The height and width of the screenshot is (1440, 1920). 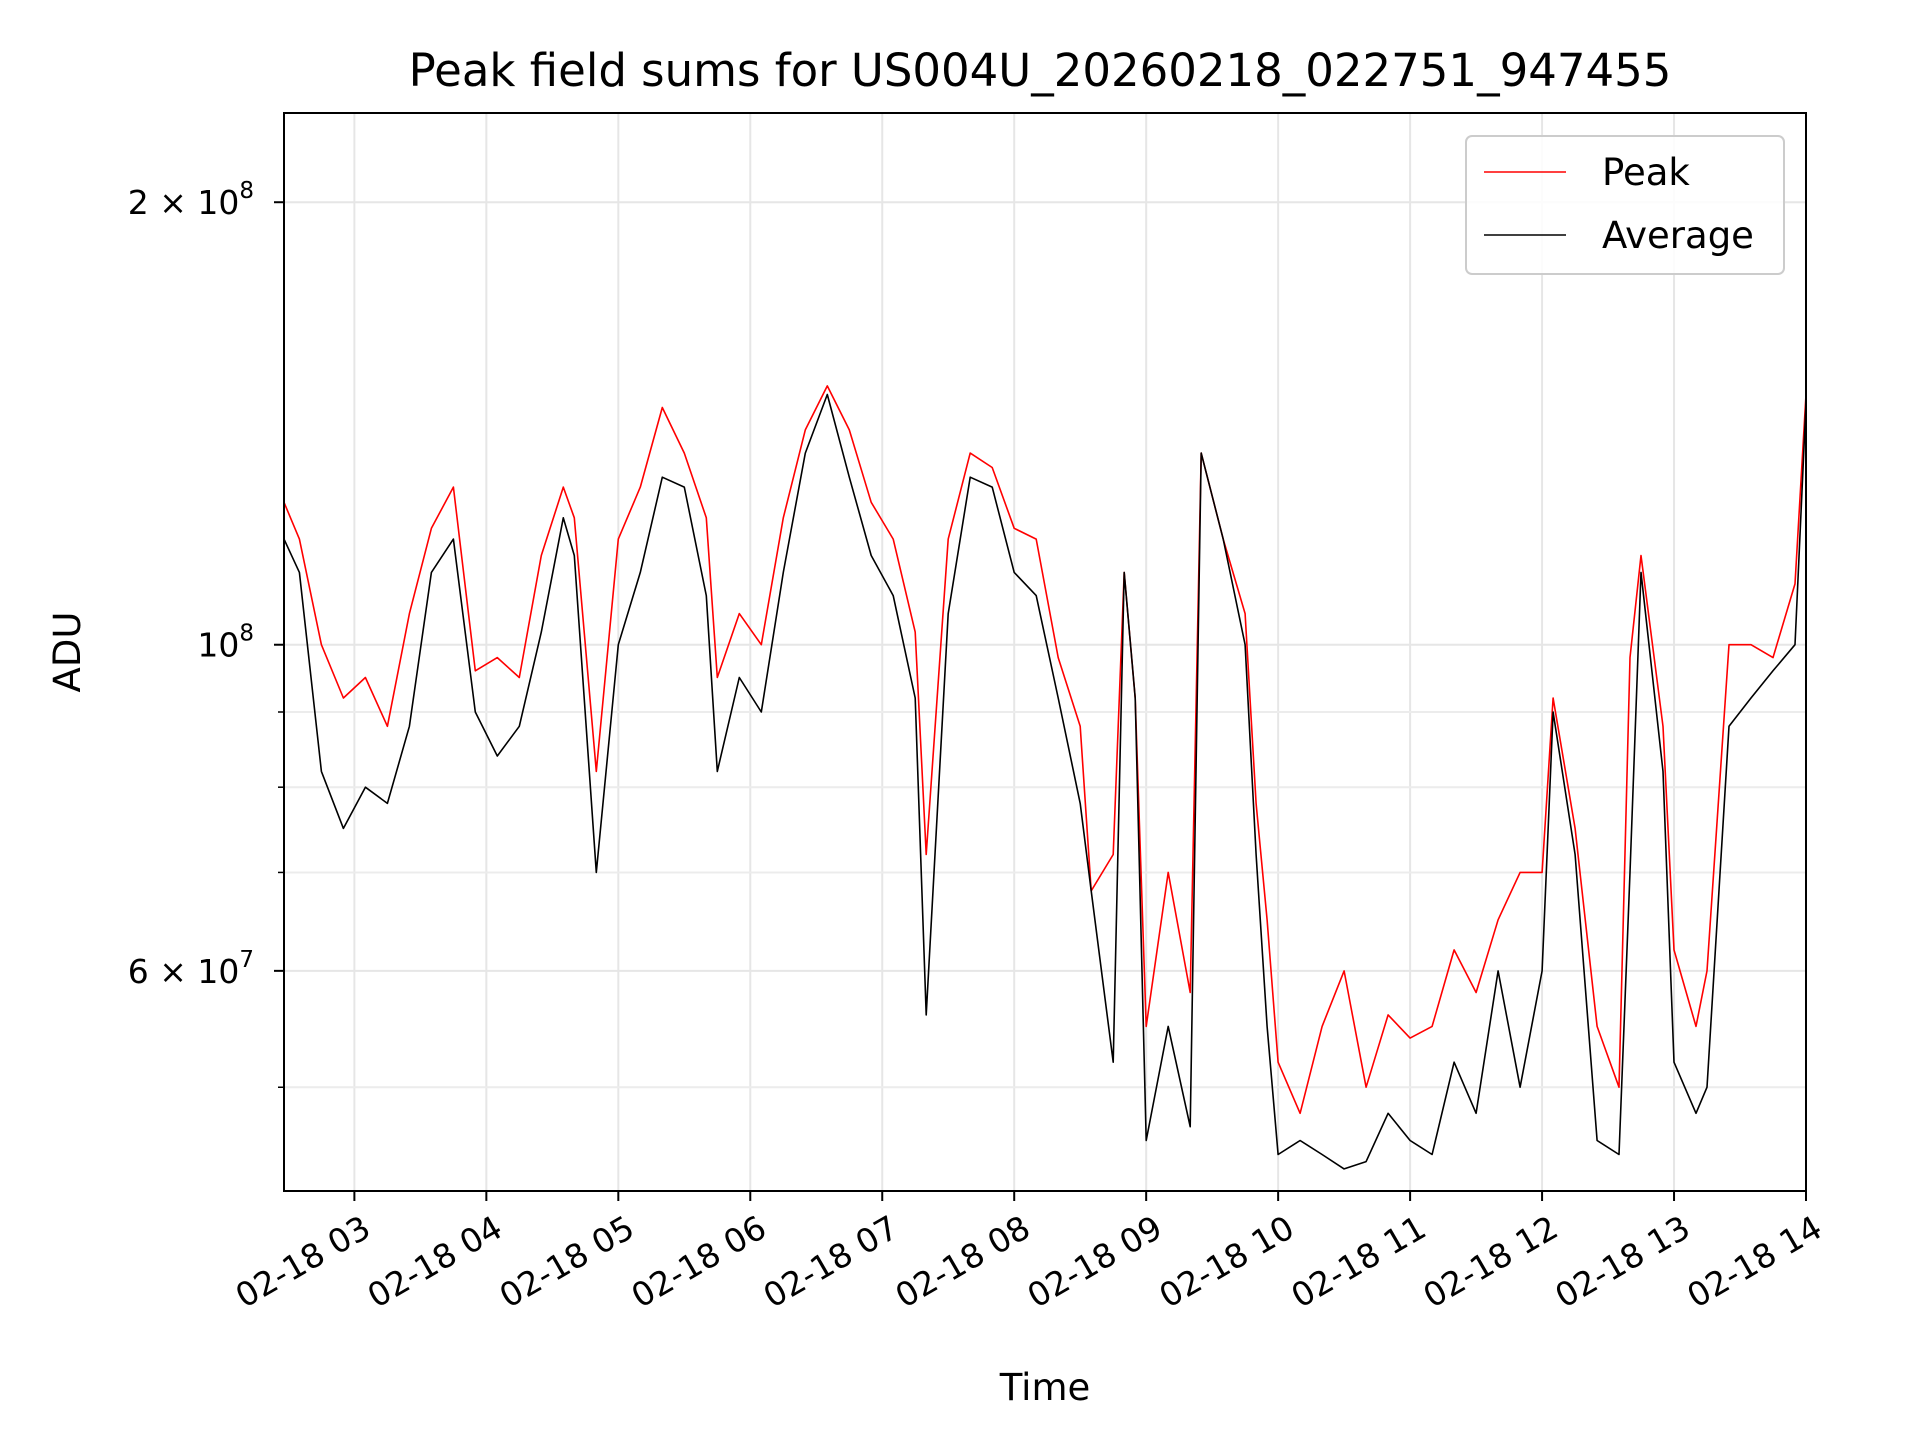 I want to click on x-axis-label: Time, so click(x=1045, y=1387).